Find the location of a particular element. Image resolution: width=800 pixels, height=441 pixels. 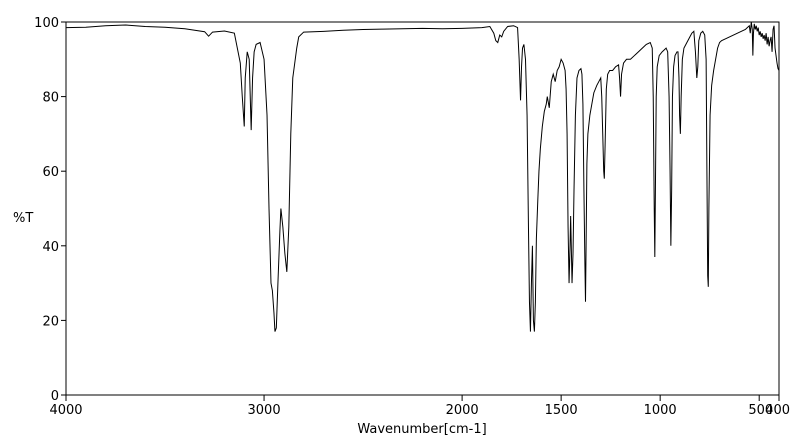

x-tick-label: 1500 is located at coordinates (561, 410).